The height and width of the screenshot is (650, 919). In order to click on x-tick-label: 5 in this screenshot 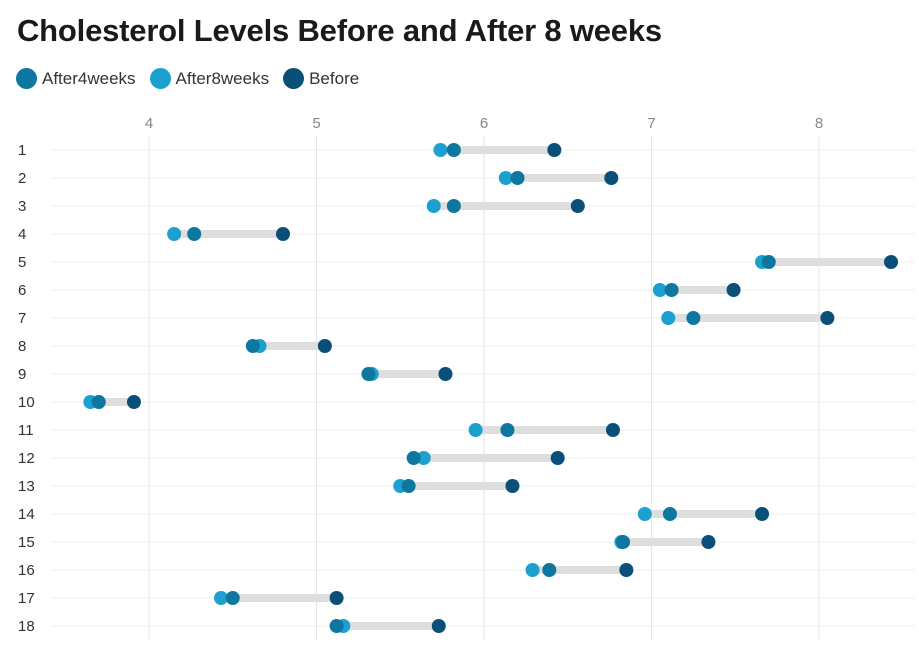, I will do `click(316, 123)`.